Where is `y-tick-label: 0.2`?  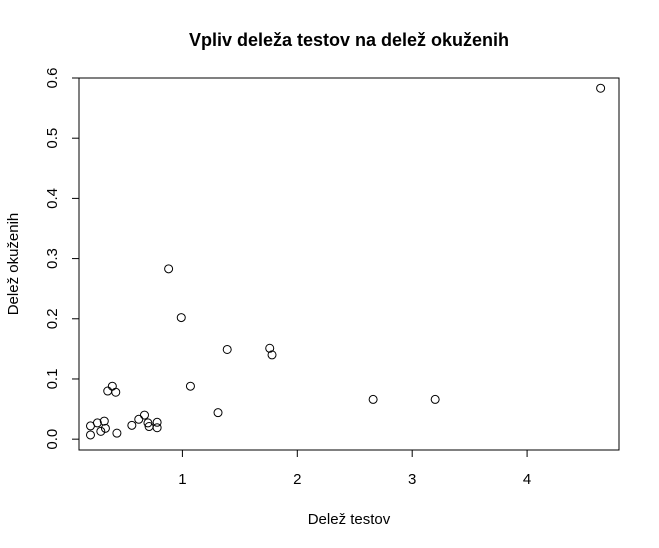
y-tick-label: 0.2 is located at coordinates (52, 318).